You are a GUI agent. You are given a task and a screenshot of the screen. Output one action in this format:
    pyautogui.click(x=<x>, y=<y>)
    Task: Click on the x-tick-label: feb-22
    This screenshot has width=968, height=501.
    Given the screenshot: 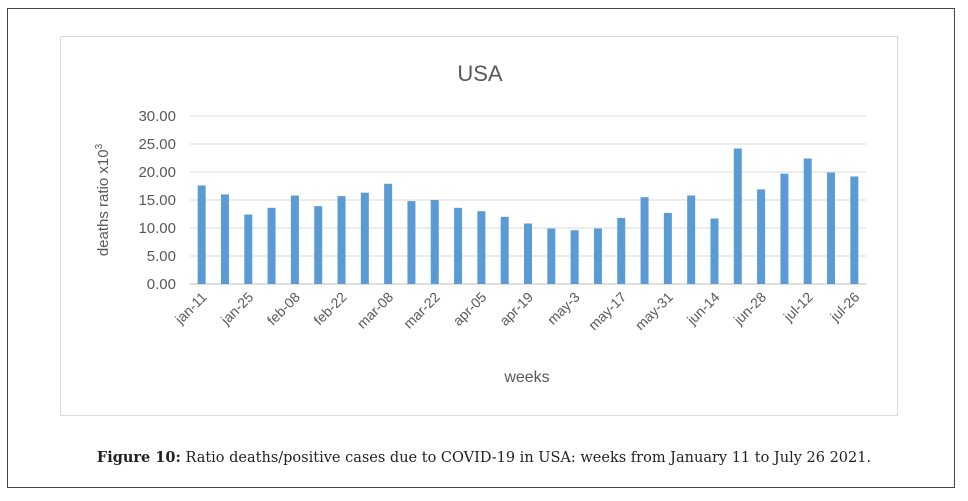 What is the action you would take?
    pyautogui.click(x=330, y=309)
    